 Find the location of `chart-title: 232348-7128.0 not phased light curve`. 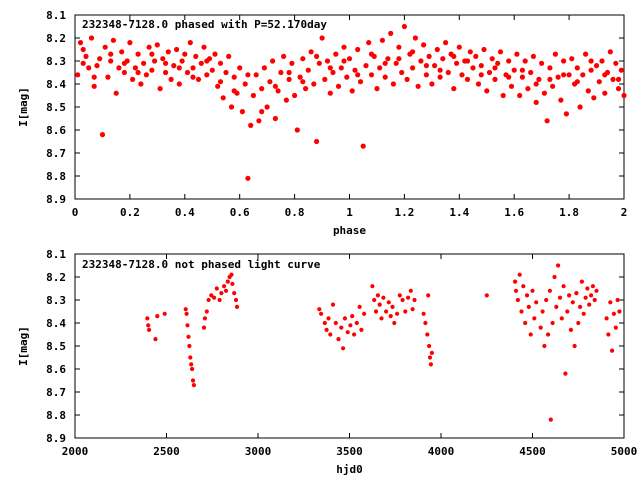

chart-title: 232348-7128.0 not phased light curve is located at coordinates (201, 264).